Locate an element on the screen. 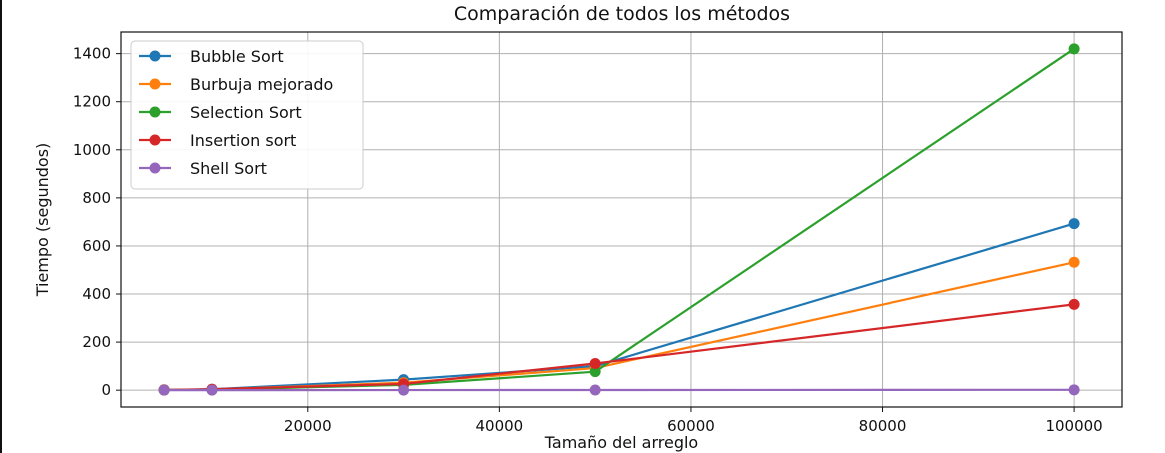 The image size is (1165, 453). legend-label: Burbuja mejorado is located at coordinates (261, 84).